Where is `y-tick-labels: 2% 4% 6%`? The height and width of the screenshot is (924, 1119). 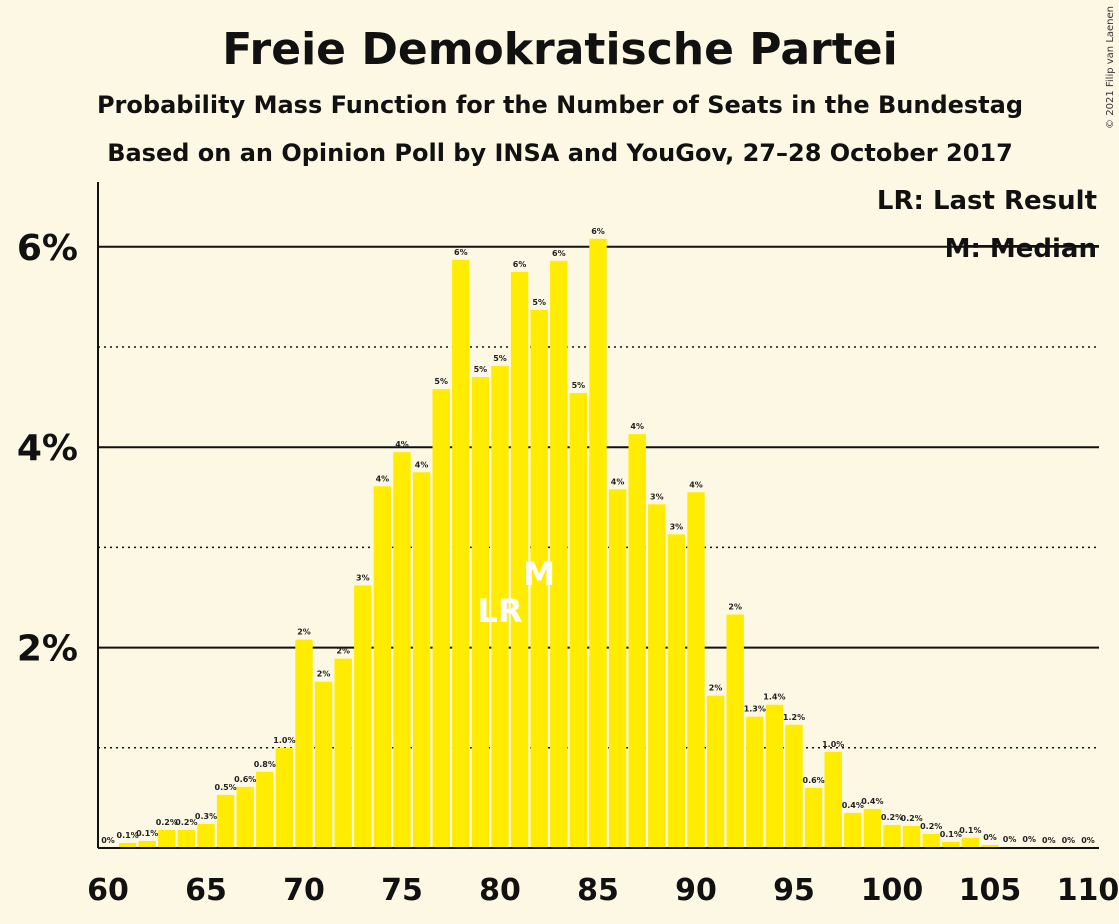 y-tick-labels: 2% 4% 6% is located at coordinates (47, 449).